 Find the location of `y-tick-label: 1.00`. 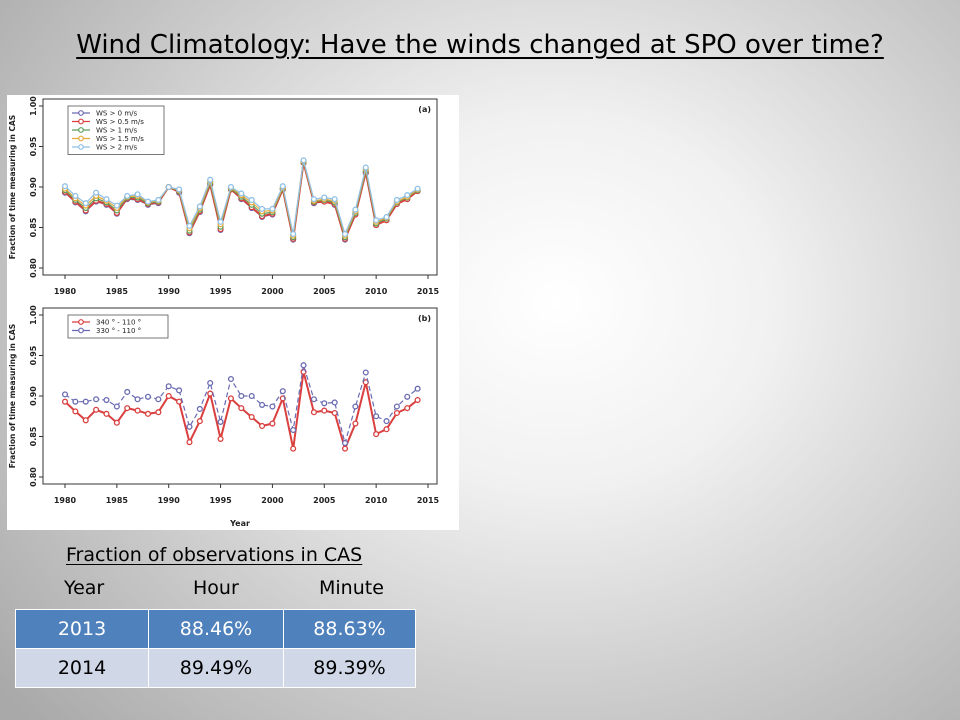

y-tick-label: 1.00 is located at coordinates (33, 106).